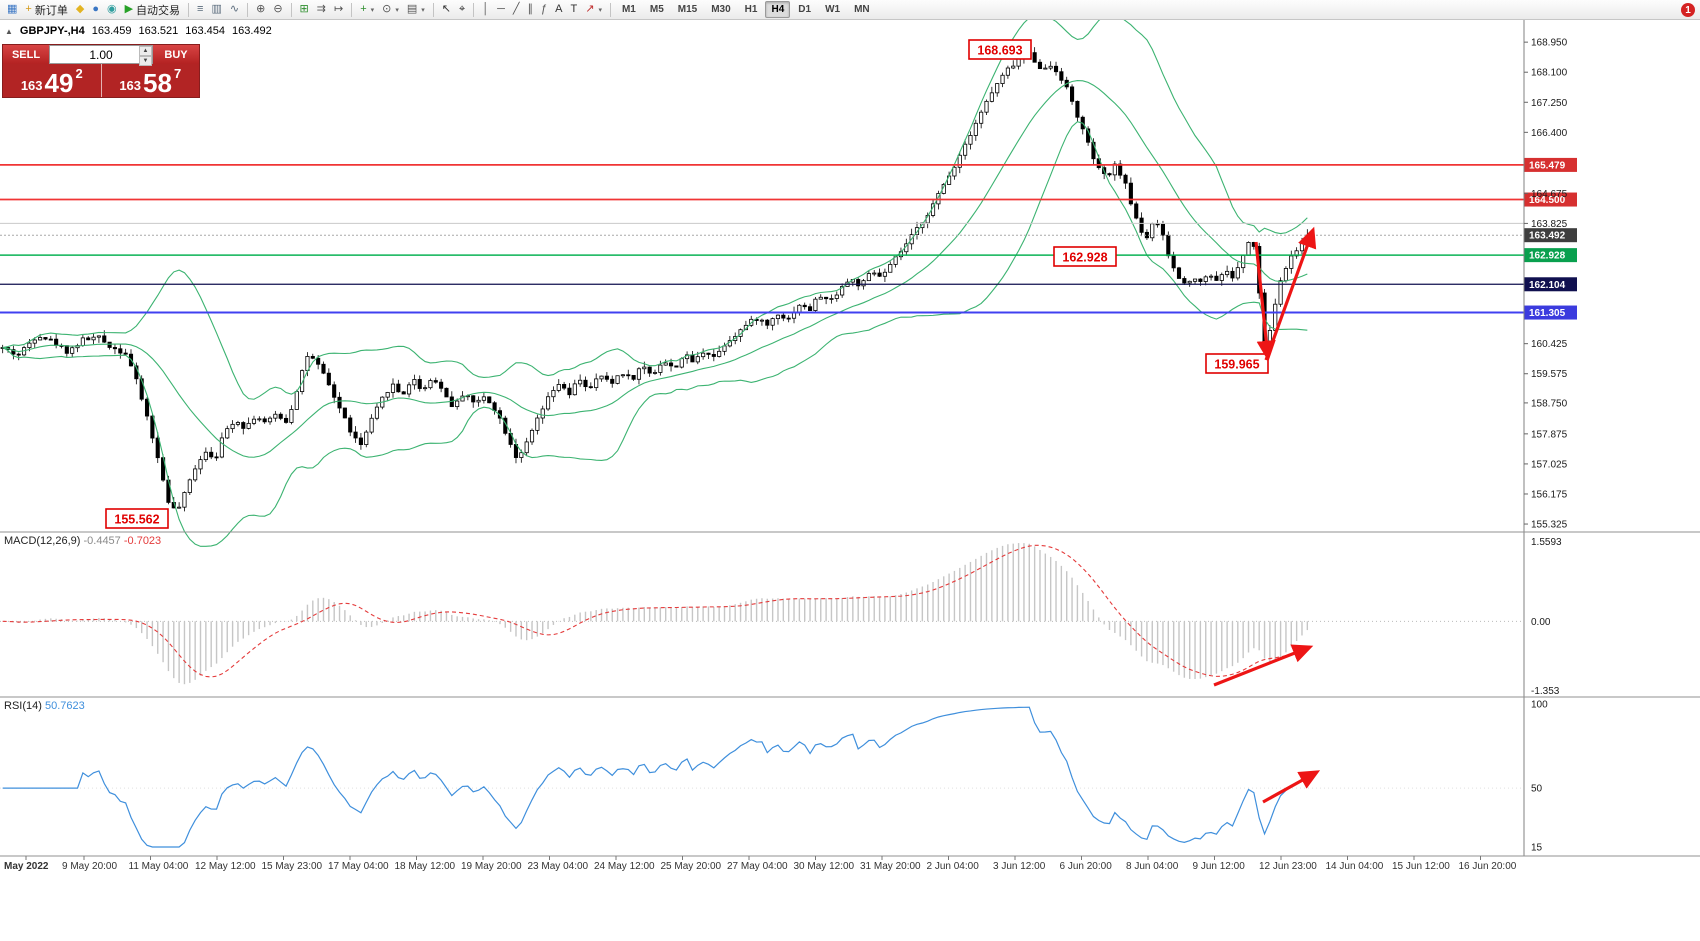 This screenshot has width=1700, height=941. What do you see at coordinates (999, 51) in the screenshot?
I see `svg-text: 168.693` at bounding box center [999, 51].